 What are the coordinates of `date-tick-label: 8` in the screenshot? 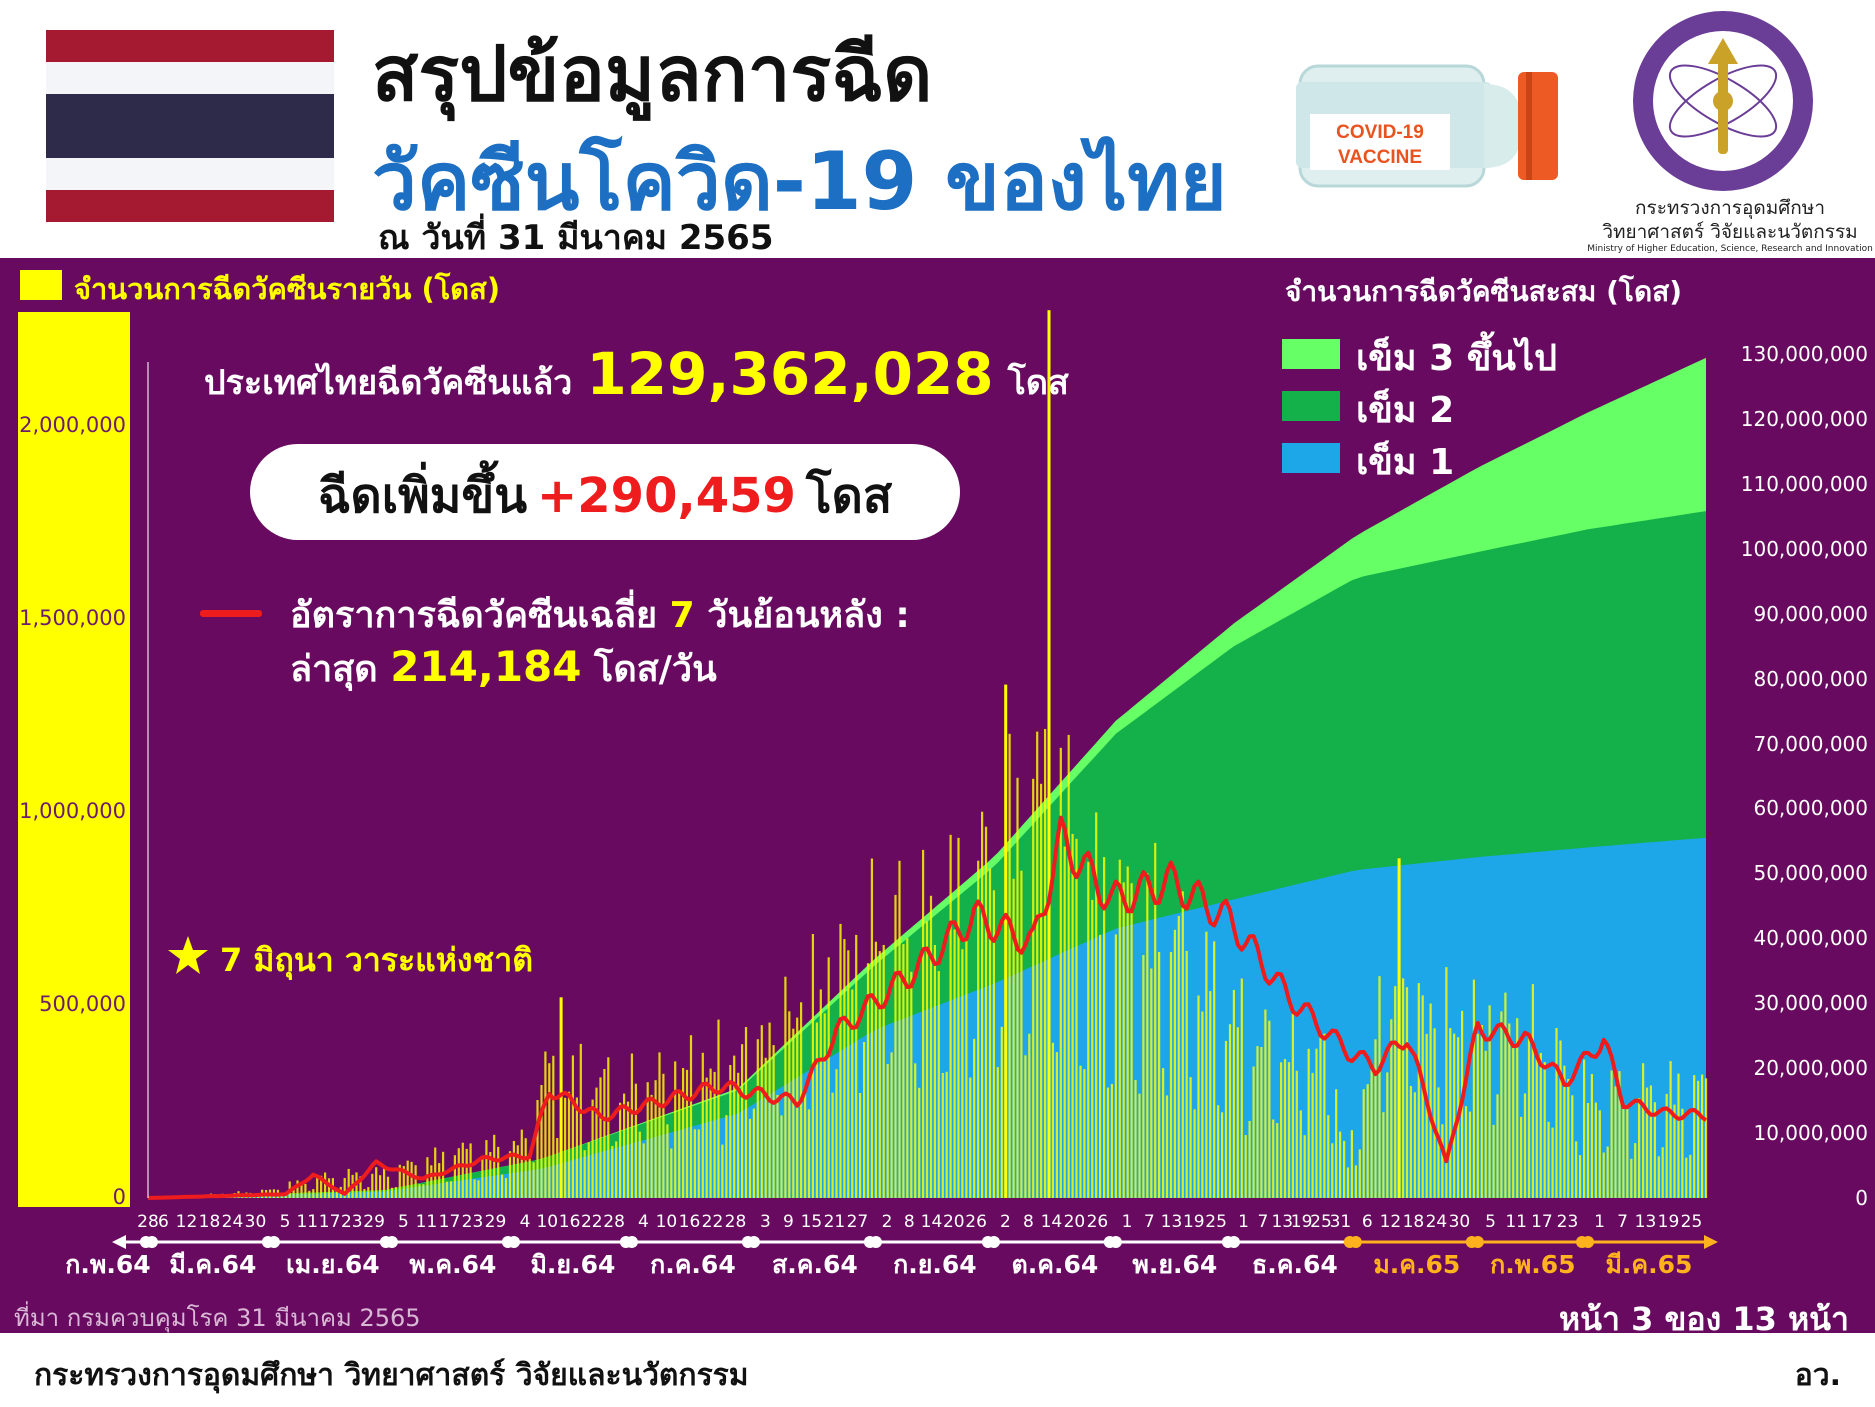 It's located at (1028, 1222).